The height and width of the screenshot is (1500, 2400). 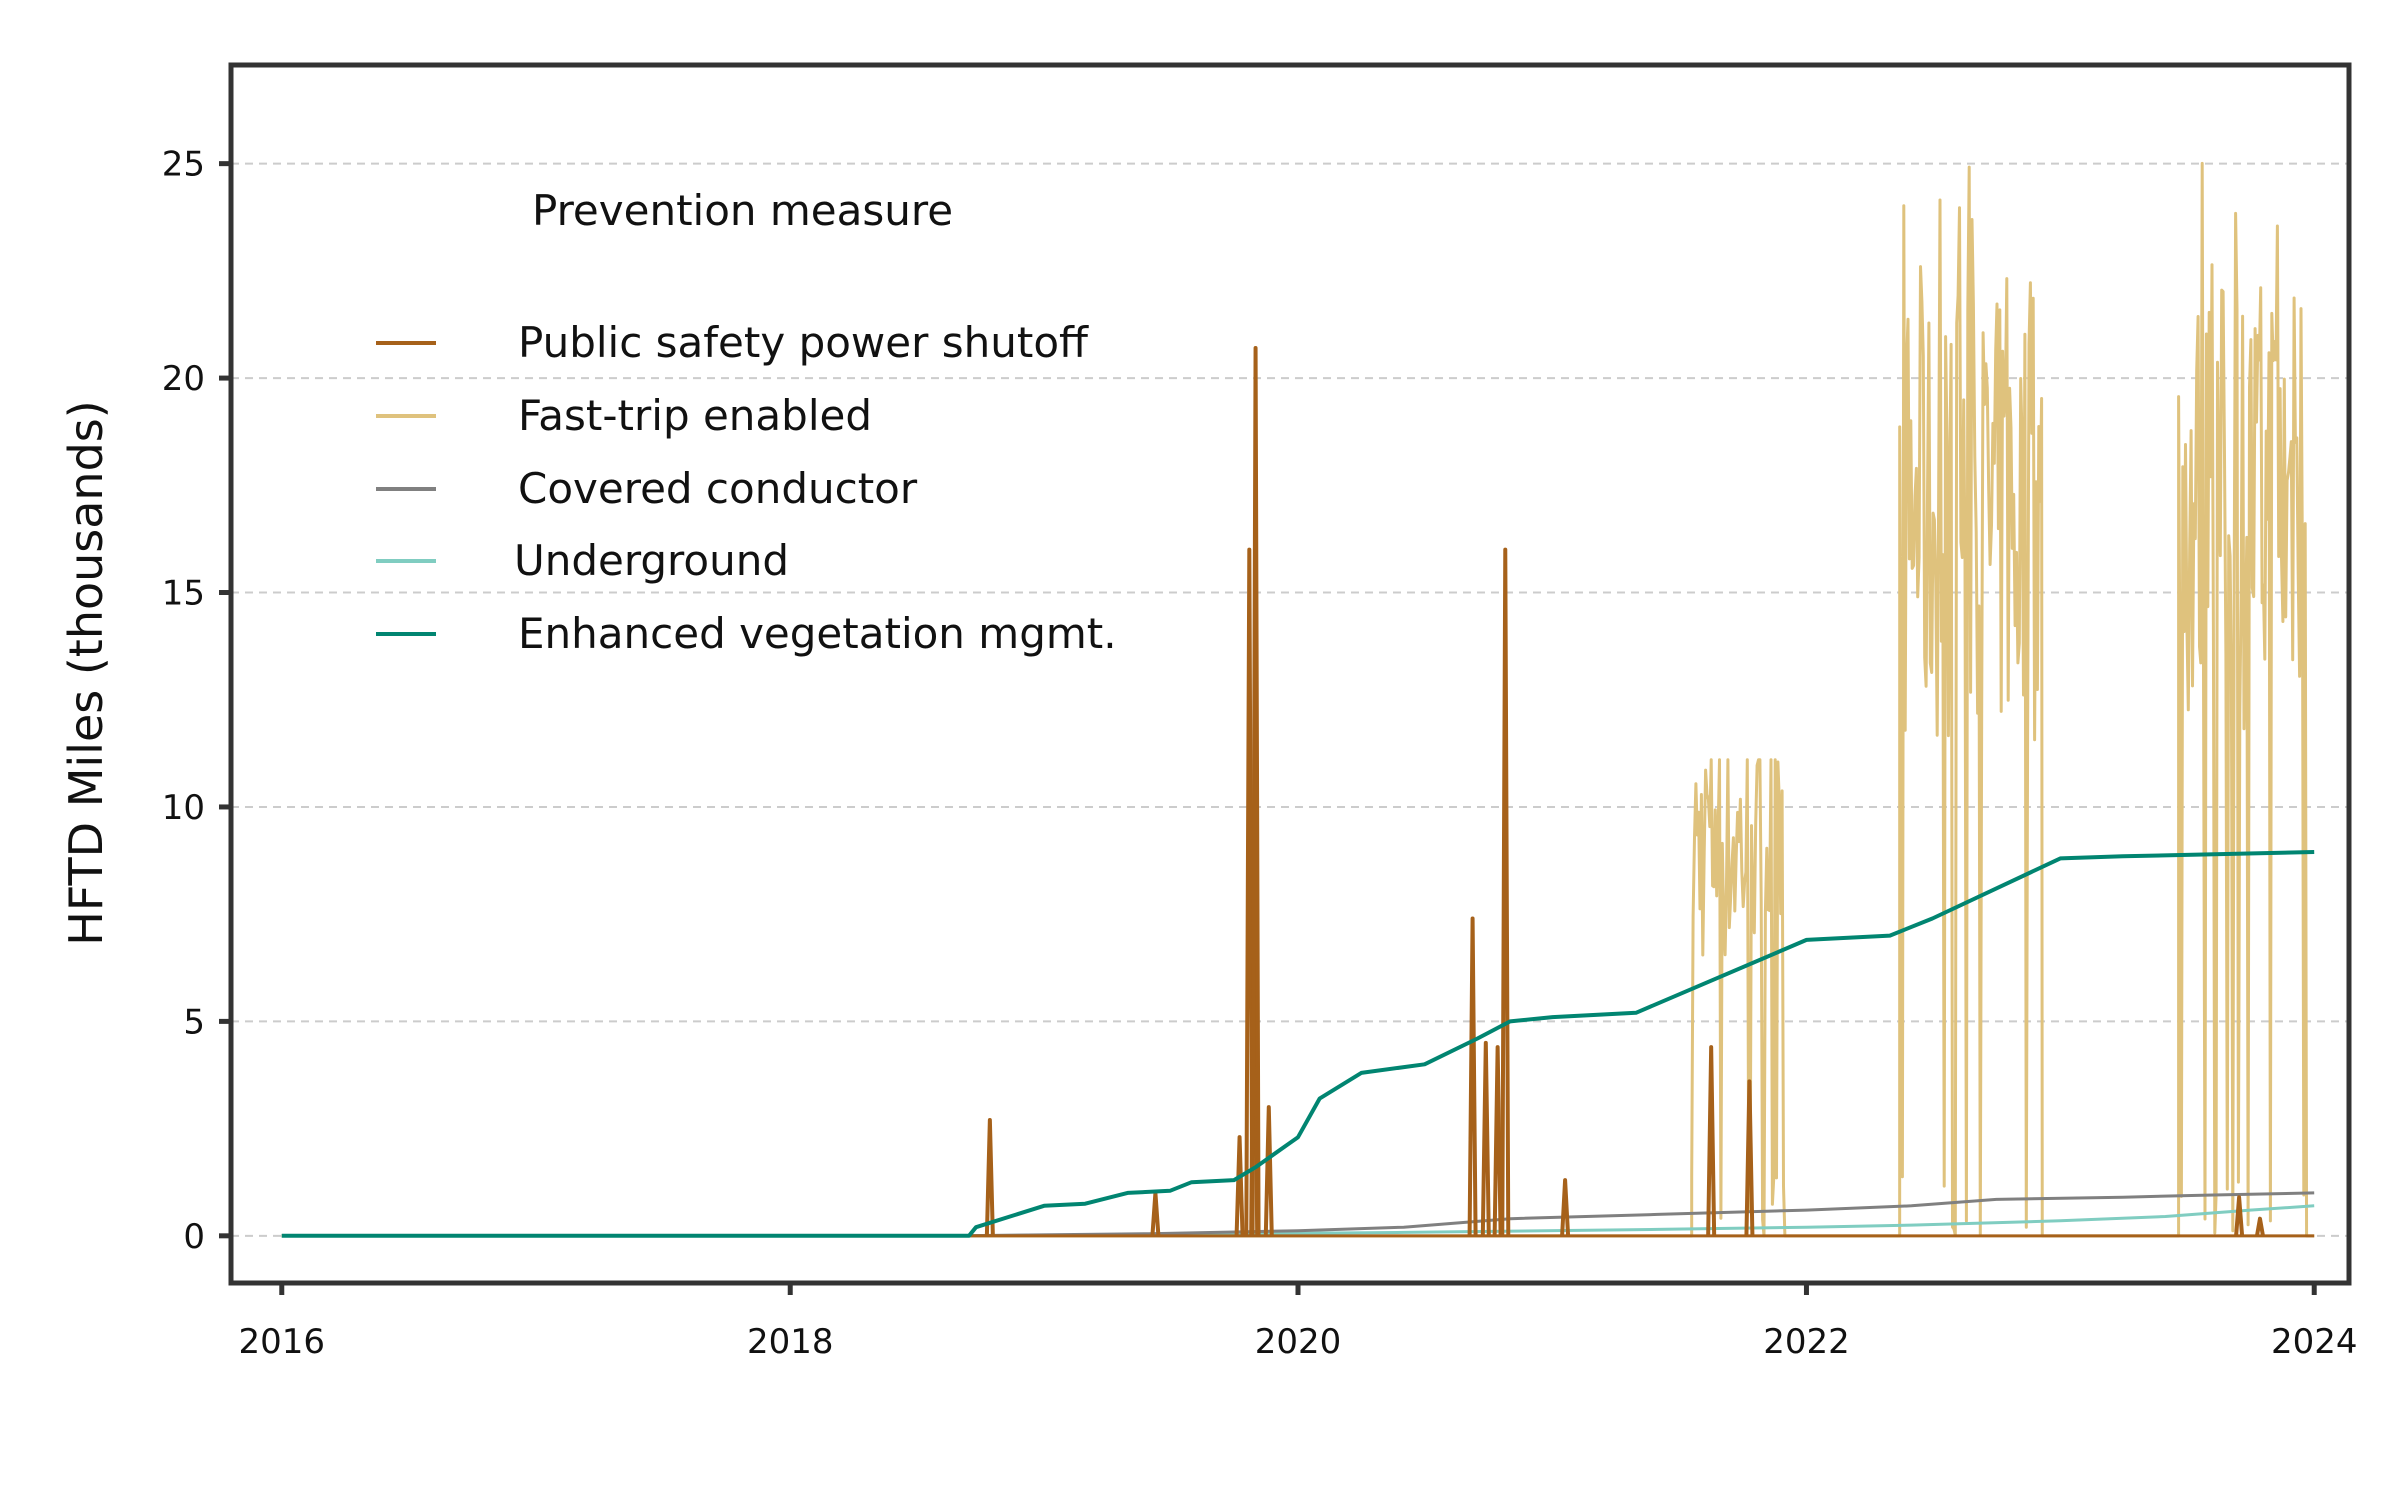 I want to click on y-tick-label: 15, so click(x=183, y=594).